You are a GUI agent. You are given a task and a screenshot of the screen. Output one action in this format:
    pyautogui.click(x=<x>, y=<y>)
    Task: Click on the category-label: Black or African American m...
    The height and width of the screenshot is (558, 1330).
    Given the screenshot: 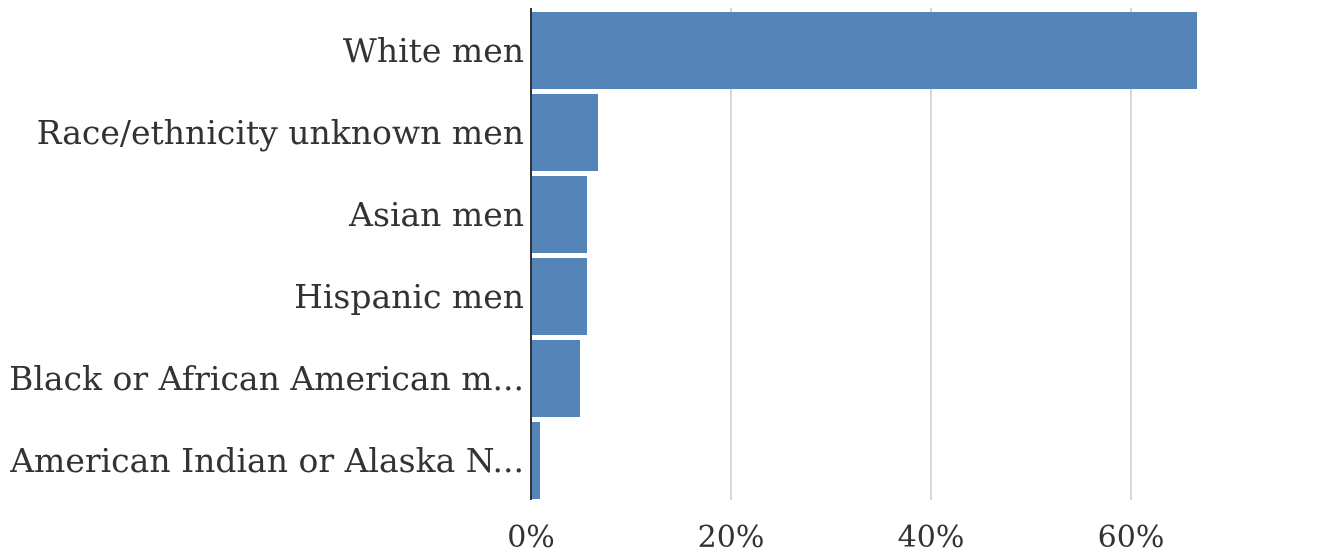 What is the action you would take?
    pyautogui.click(x=266, y=378)
    